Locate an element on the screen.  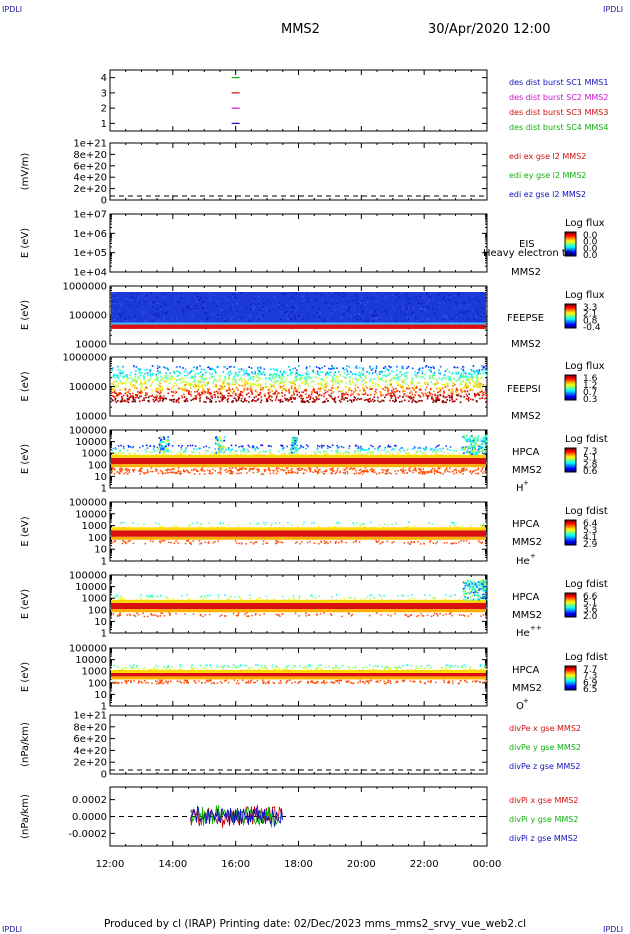
y-tick-label: 10000 is located at coordinates (91, 442).